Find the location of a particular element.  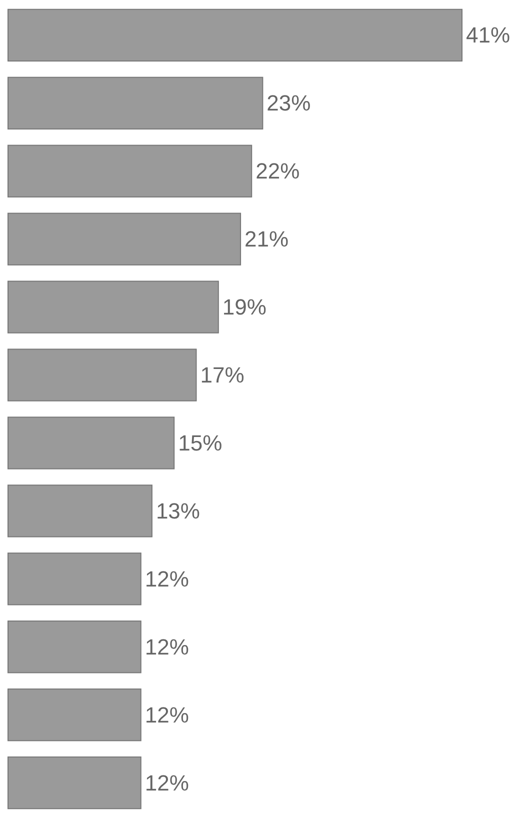

data-label: 21% is located at coordinates (266, 239).